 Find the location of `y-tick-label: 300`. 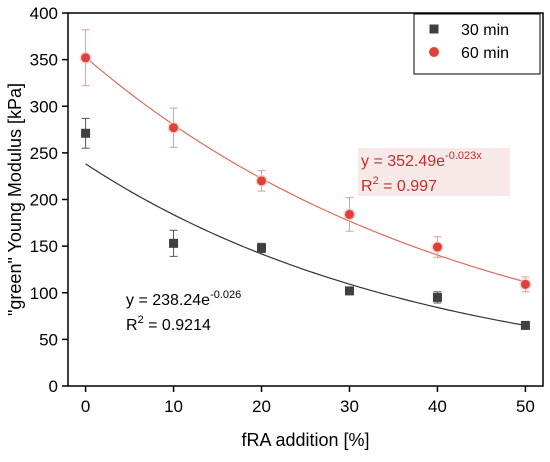

y-tick-label: 300 is located at coordinates (44, 106).